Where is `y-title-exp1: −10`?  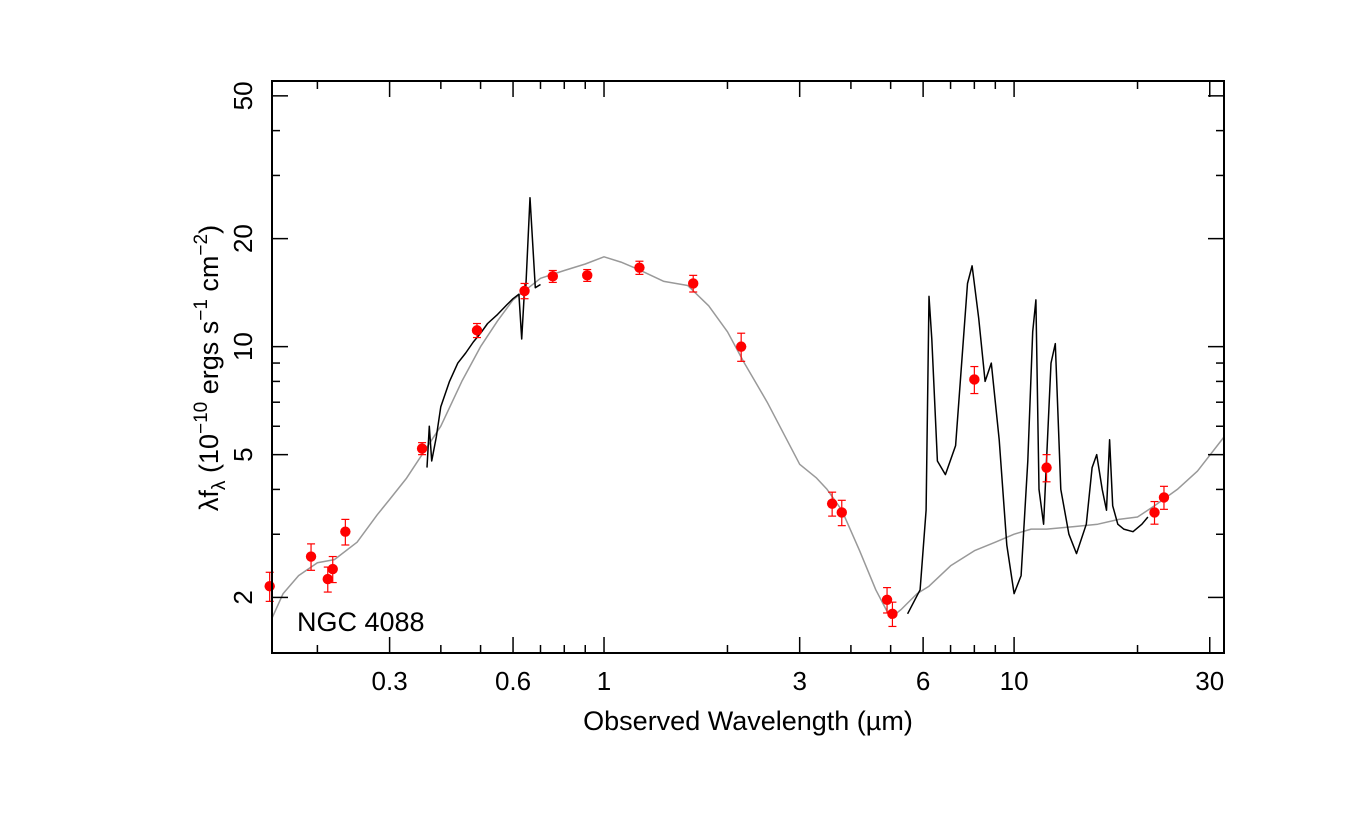
y-title-exp1: −10 is located at coordinates (201, 418).